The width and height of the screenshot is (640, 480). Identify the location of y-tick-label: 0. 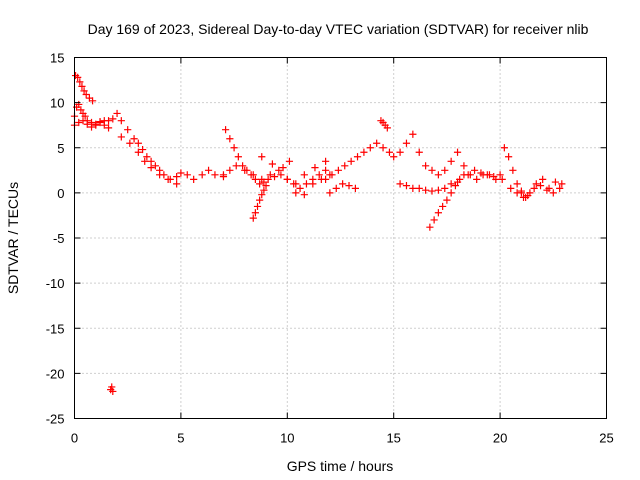
(60, 193).